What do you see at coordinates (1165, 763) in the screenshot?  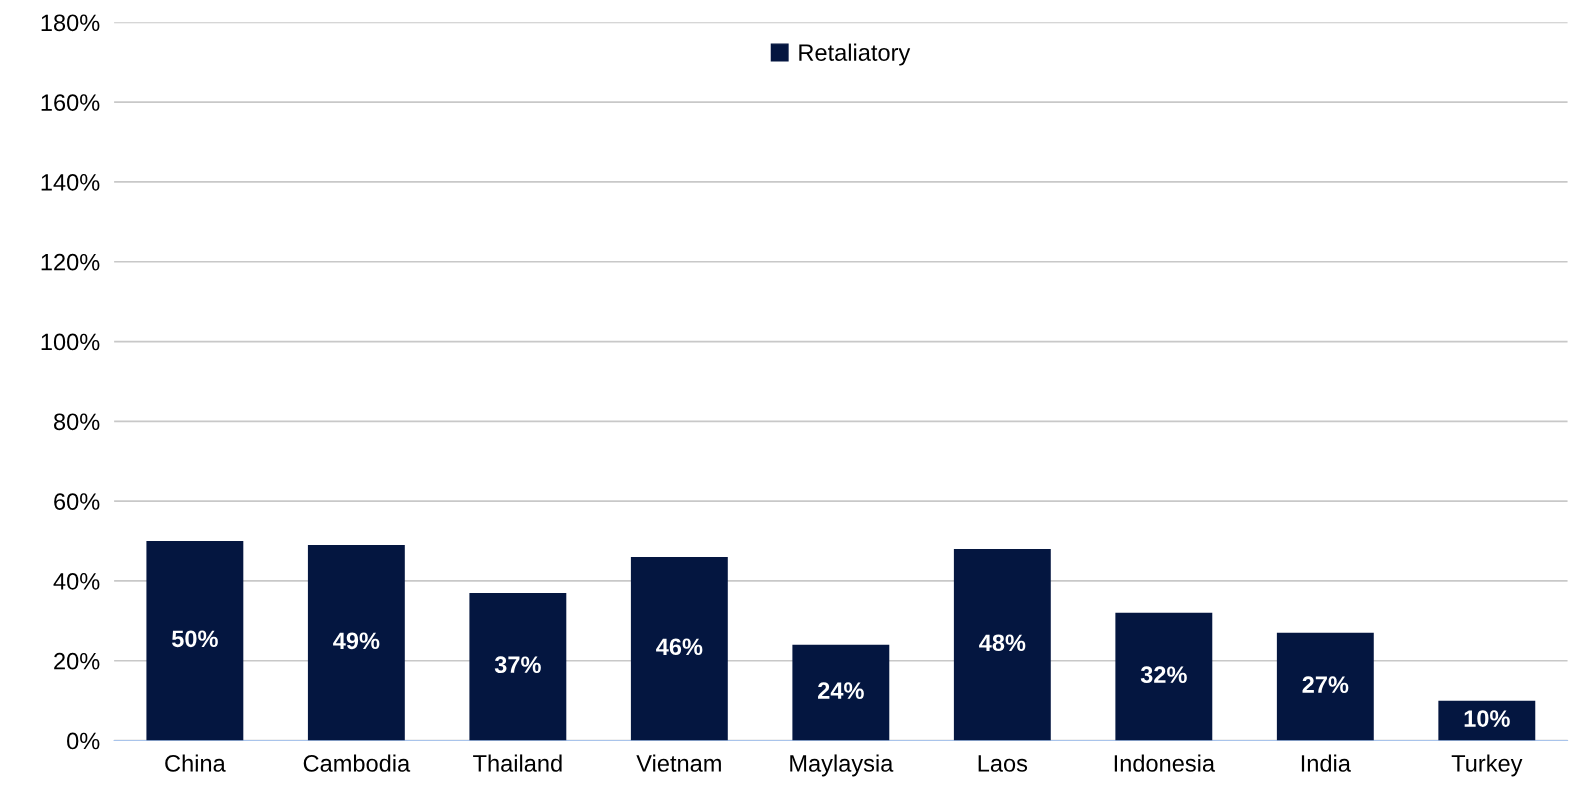 I see `x-tick-label: Indonesia` at bounding box center [1165, 763].